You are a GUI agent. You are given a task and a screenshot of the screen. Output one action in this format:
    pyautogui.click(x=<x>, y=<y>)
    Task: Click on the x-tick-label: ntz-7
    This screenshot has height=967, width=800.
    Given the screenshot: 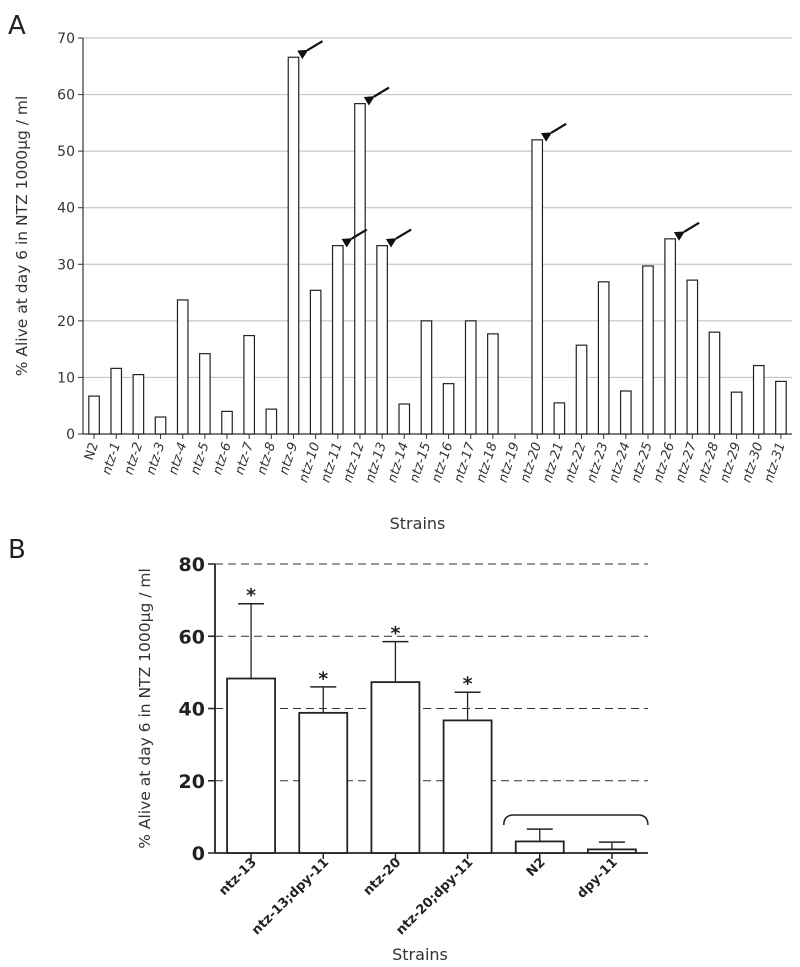 What is the action you would take?
    pyautogui.click(x=244, y=458)
    